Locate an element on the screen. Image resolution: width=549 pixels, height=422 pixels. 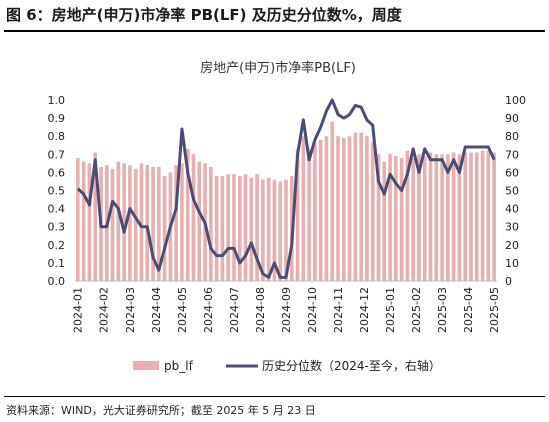
right-tick-label: 20 is located at coordinates (512, 245).